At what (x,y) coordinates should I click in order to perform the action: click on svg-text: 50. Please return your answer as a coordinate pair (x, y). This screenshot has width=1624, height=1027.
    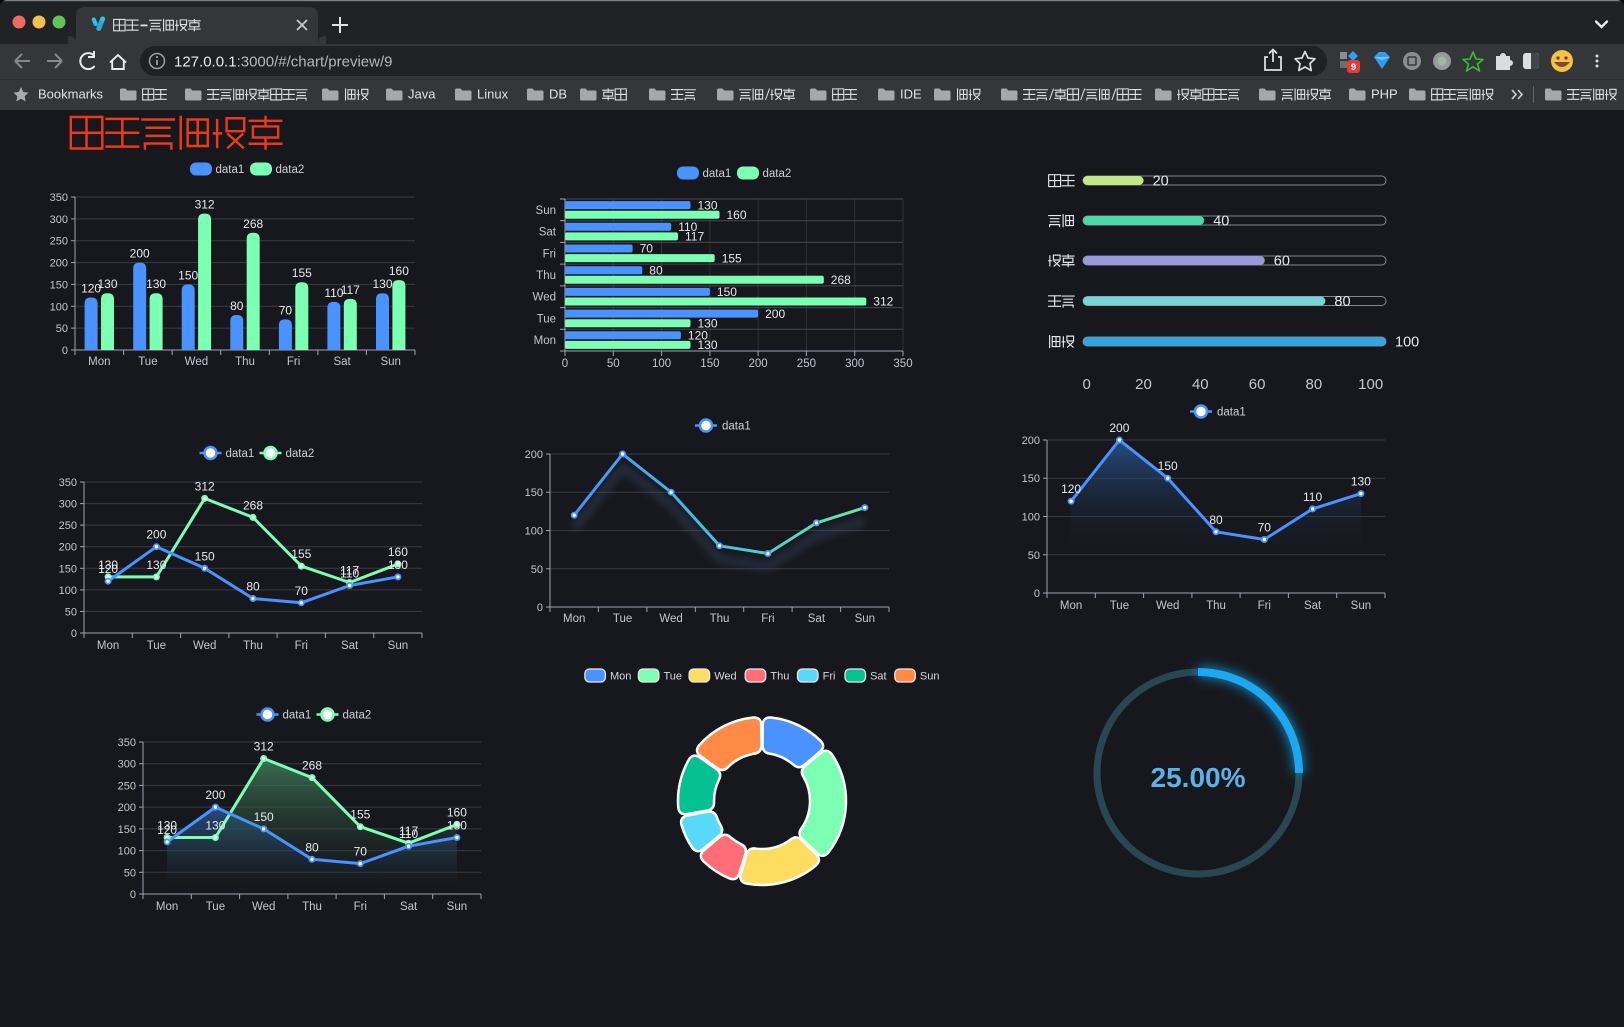
    Looking at the image, I should click on (71, 612).